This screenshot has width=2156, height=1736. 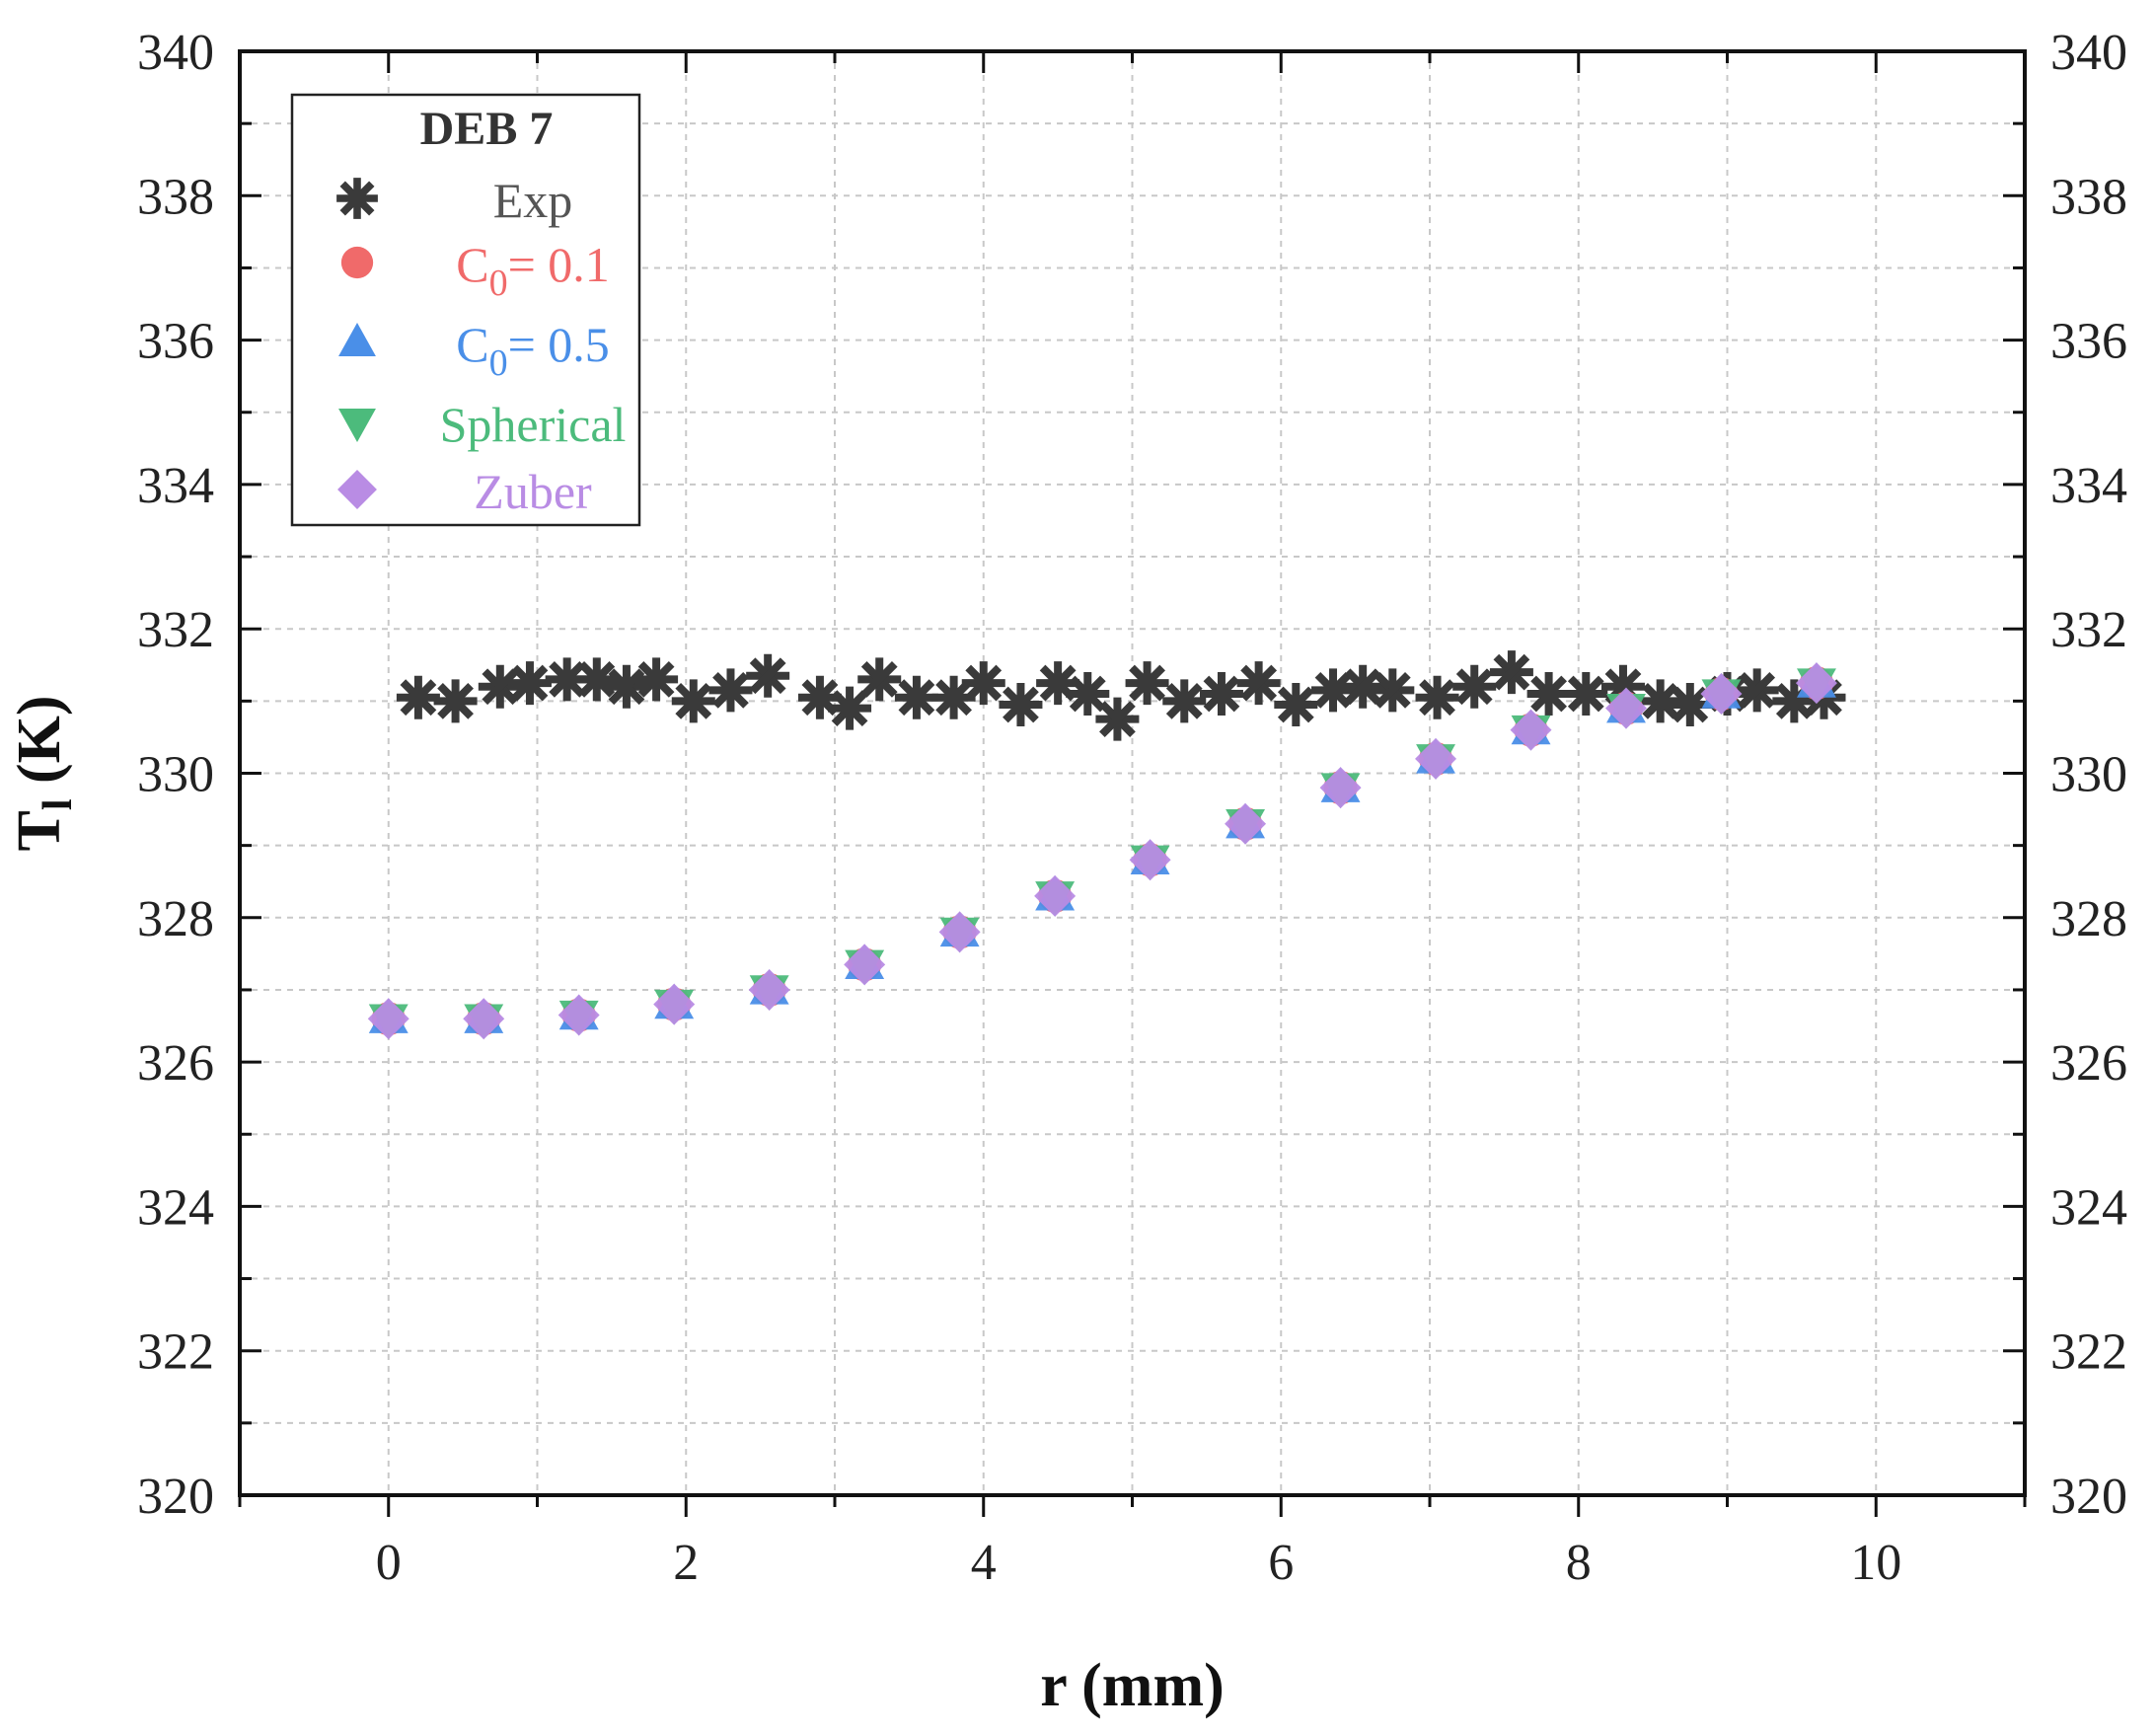 What do you see at coordinates (175, 53) in the screenshot?
I see `y-tick-label-left: 340` at bounding box center [175, 53].